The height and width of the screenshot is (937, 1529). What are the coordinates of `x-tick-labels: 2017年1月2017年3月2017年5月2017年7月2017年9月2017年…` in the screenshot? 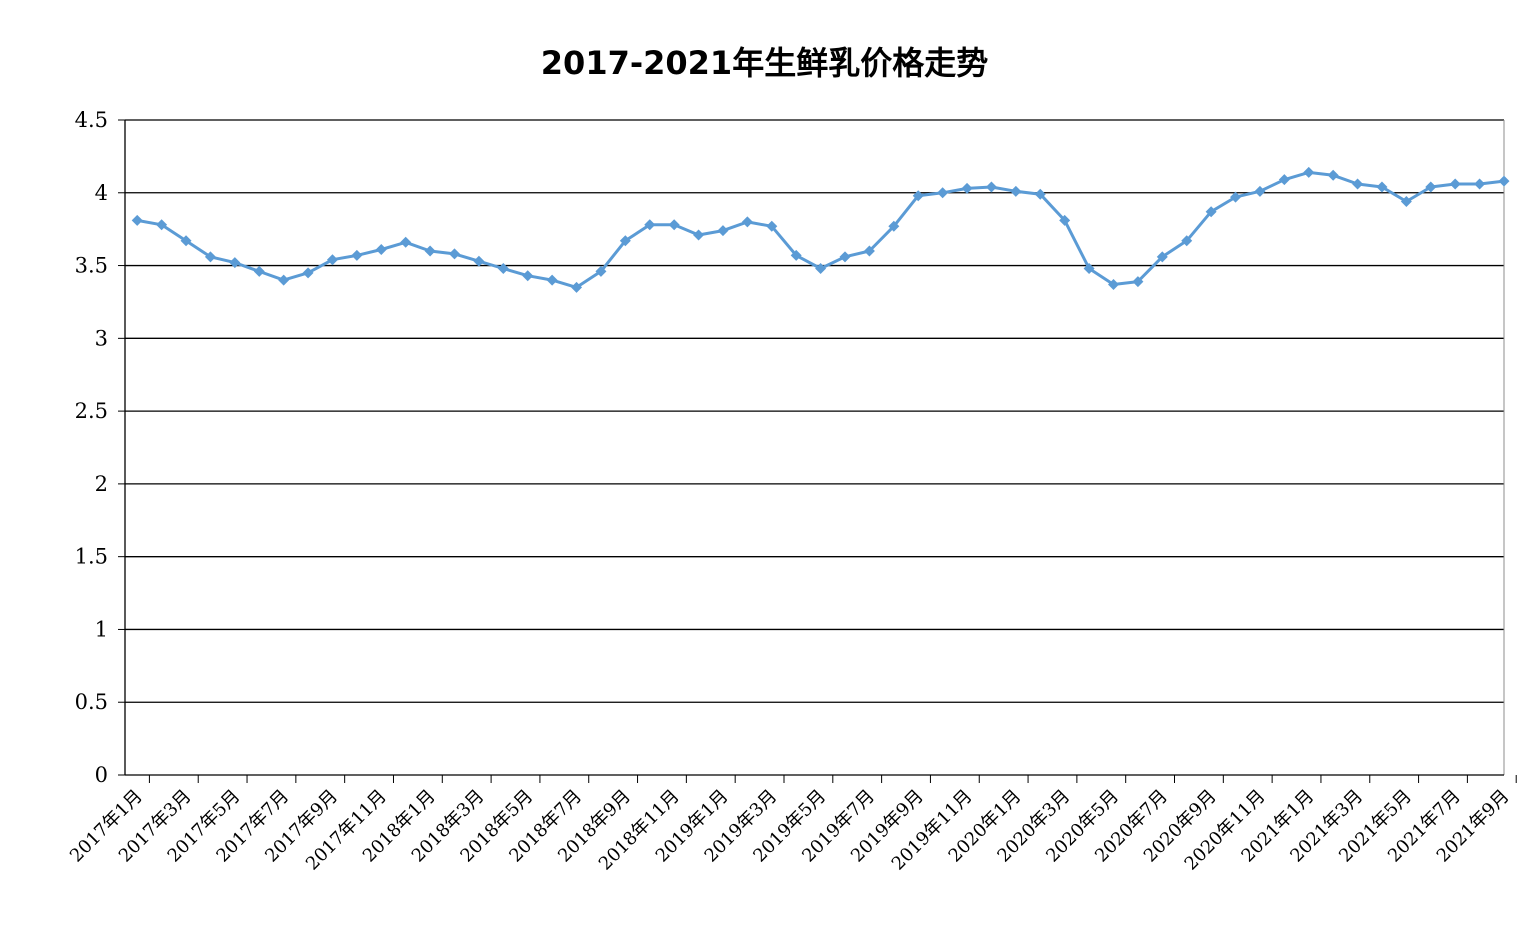 It's located at (790, 830).